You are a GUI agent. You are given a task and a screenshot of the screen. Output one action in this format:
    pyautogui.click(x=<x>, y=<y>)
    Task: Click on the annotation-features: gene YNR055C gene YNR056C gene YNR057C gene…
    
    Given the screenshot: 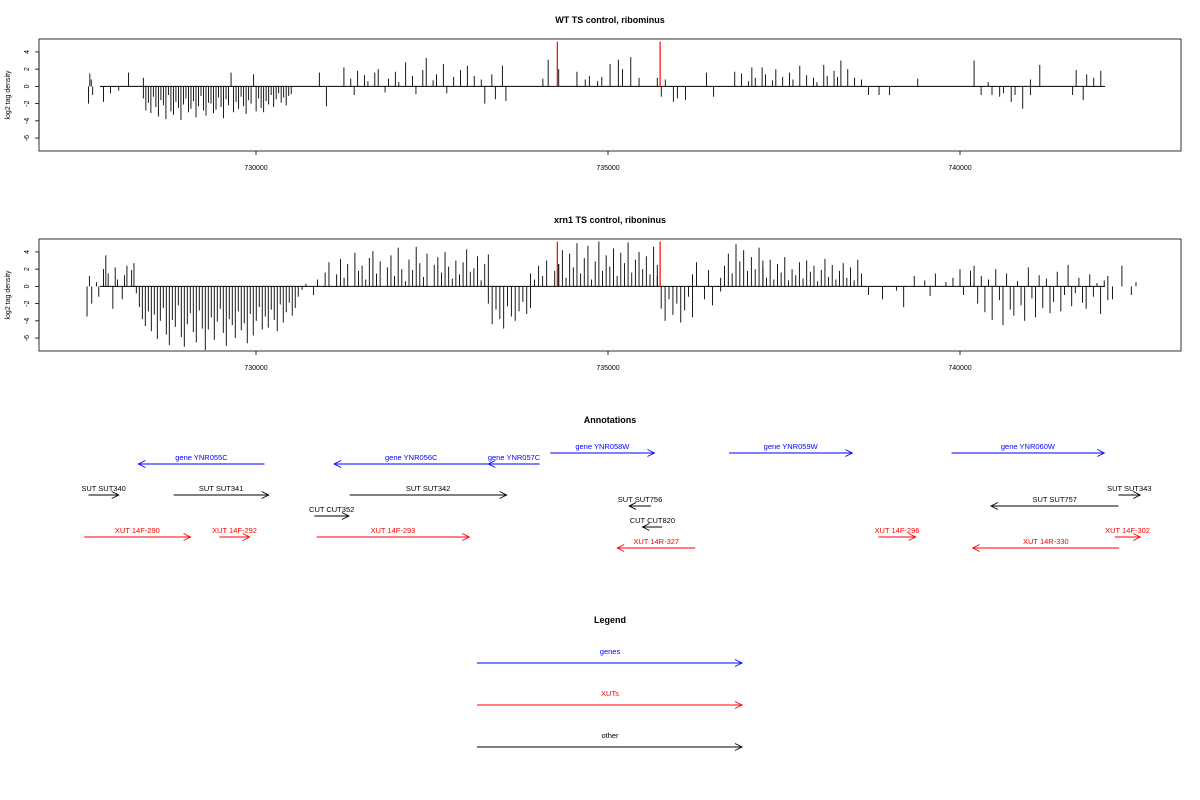 What is the action you would take?
    pyautogui.click(x=616, y=497)
    